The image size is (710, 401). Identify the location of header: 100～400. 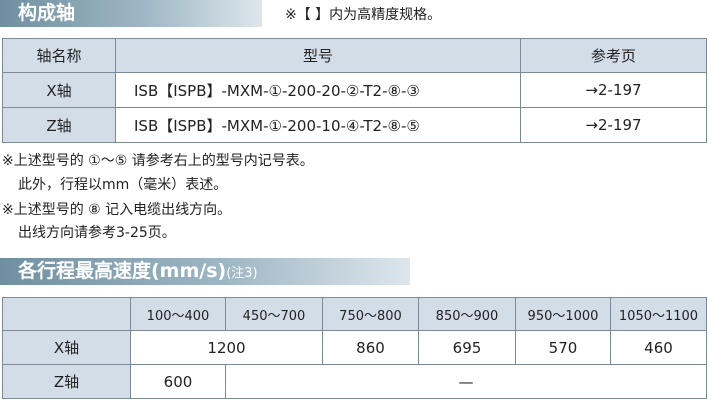
(178, 314).